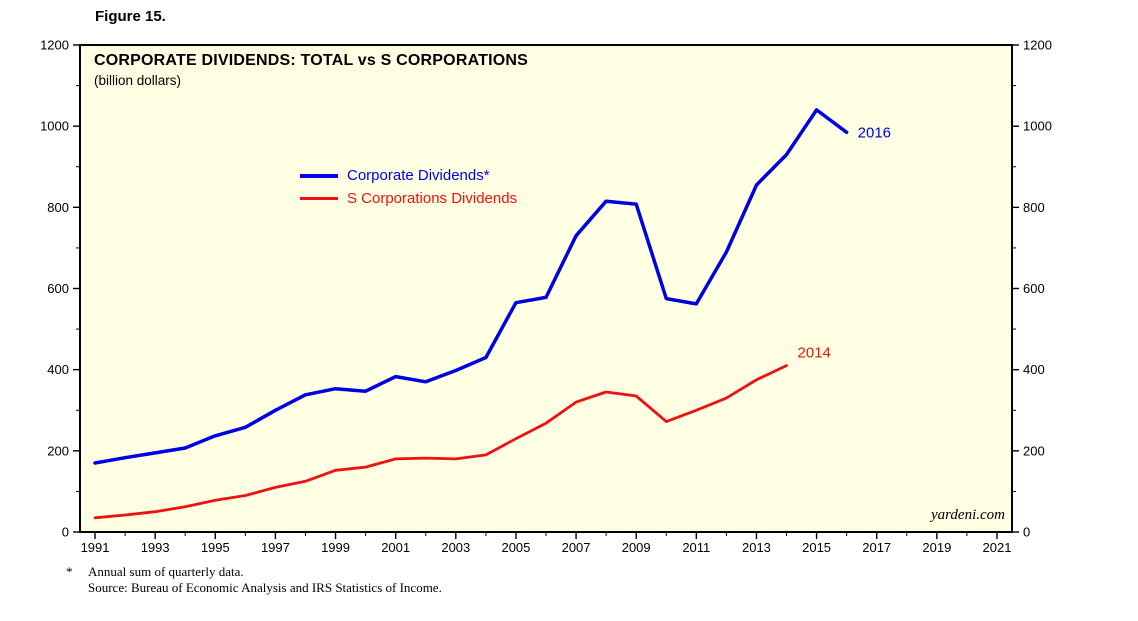 Image resolution: width=1138 pixels, height=621 pixels. Describe the element at coordinates (275, 547) in the screenshot. I see `x-tick-label: 1997` at that location.